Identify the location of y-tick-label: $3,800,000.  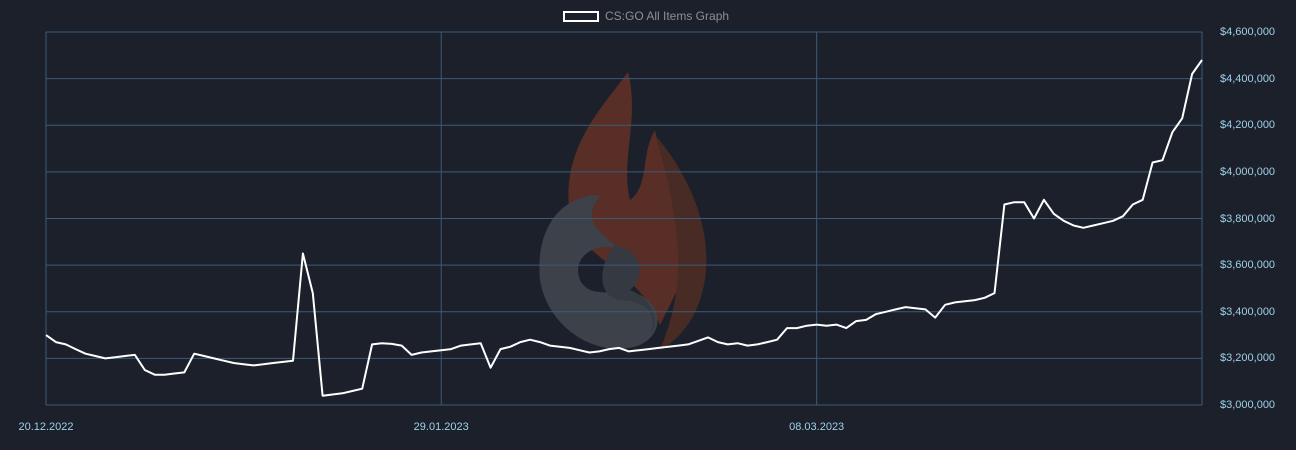
(1248, 218).